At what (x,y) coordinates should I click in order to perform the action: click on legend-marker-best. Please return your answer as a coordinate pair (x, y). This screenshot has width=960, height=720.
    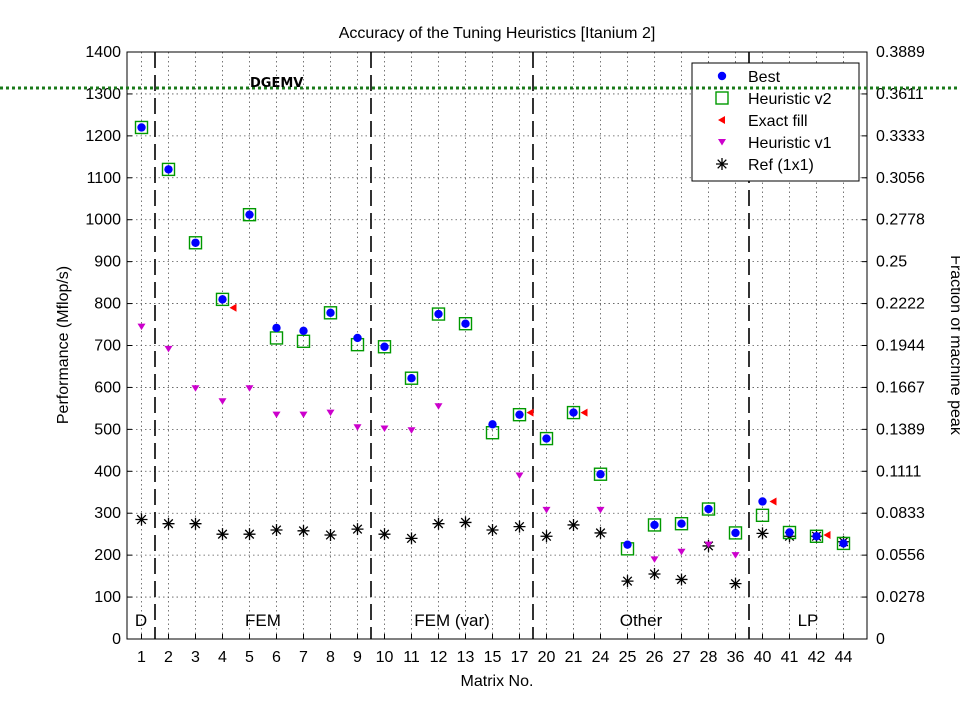
    Looking at the image, I should click on (722, 76).